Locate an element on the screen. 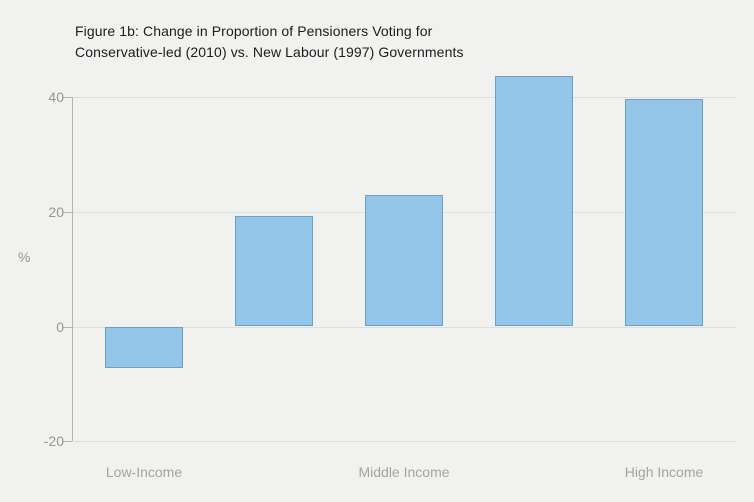 This screenshot has height=502, width=754. y-axis-line is located at coordinates (72, 269).